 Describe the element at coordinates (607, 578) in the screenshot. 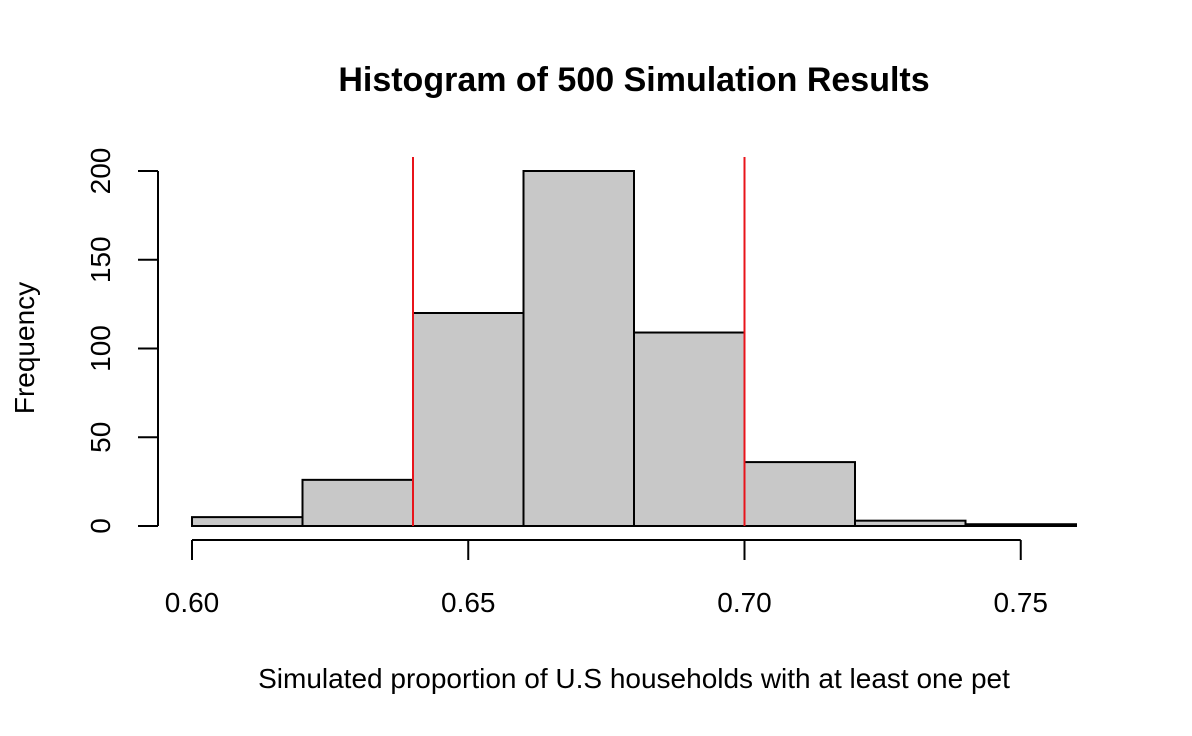

I see `x-axis: 0.60 0.65 0.70 0.75` at that location.